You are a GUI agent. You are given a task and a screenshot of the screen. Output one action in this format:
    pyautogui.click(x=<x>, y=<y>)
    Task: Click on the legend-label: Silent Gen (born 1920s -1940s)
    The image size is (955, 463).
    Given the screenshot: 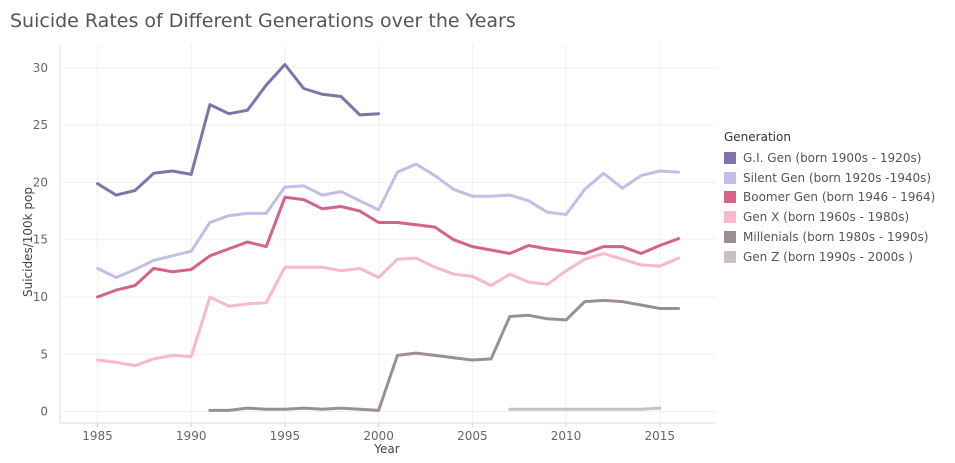 What is the action you would take?
    pyautogui.click(x=837, y=177)
    